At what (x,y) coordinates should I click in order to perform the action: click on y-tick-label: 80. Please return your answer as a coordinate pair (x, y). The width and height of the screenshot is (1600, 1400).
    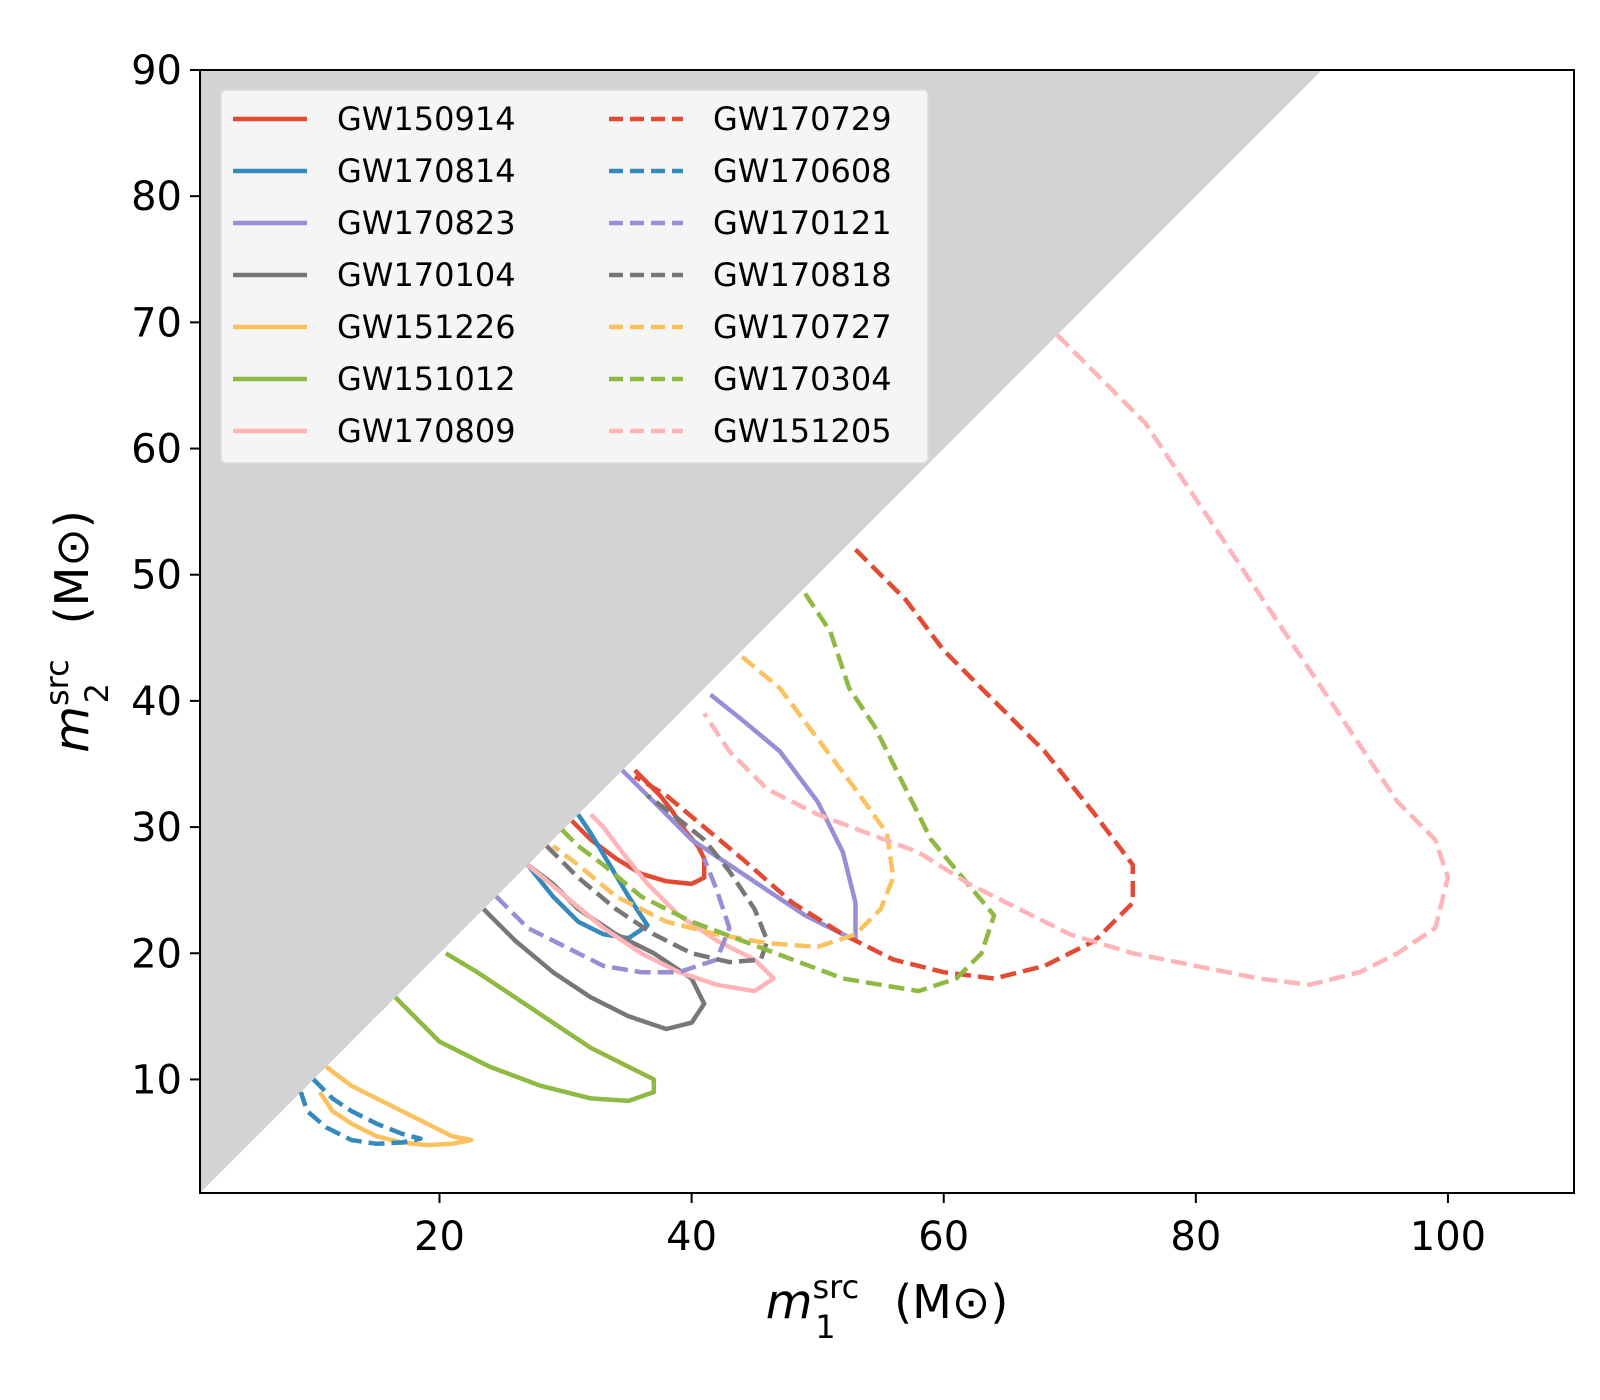
    Looking at the image, I should click on (156, 197).